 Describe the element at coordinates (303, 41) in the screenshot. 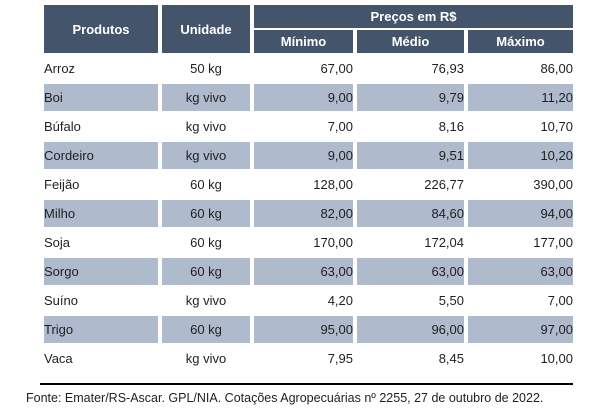

I see `column-header-minimo: Mínimo` at that location.